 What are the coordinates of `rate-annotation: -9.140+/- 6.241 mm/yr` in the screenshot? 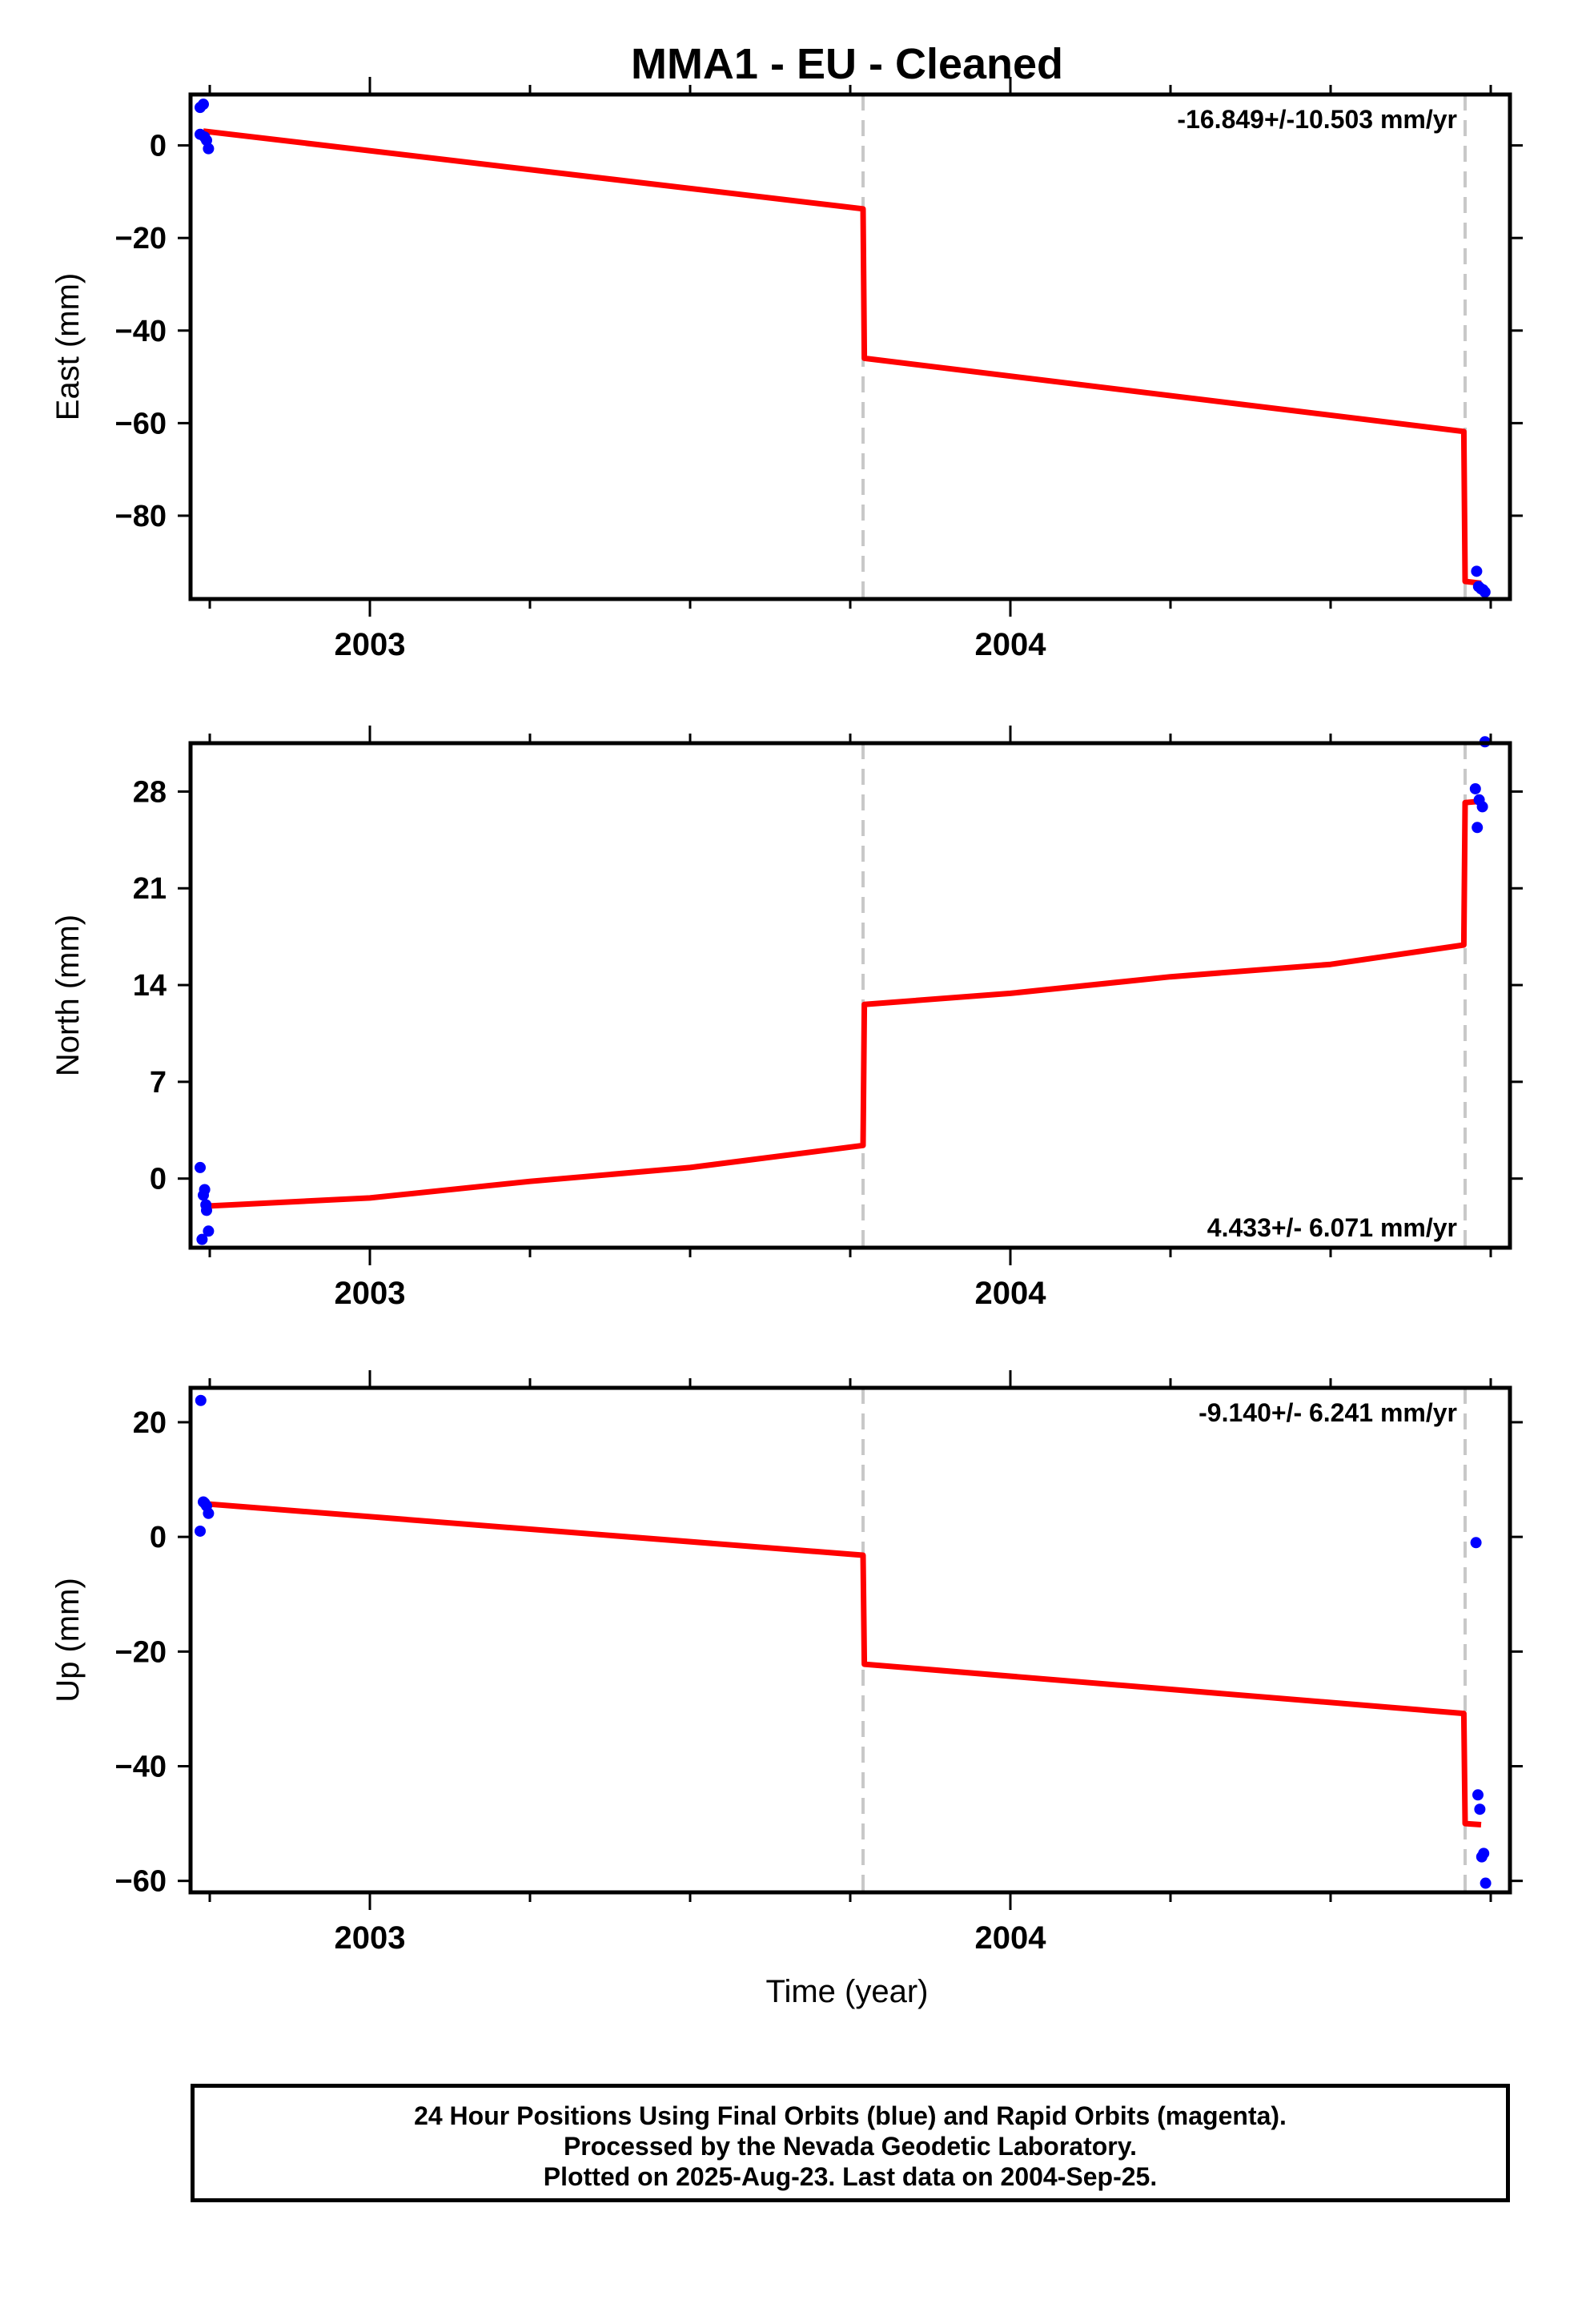 It's located at (1328, 1412).